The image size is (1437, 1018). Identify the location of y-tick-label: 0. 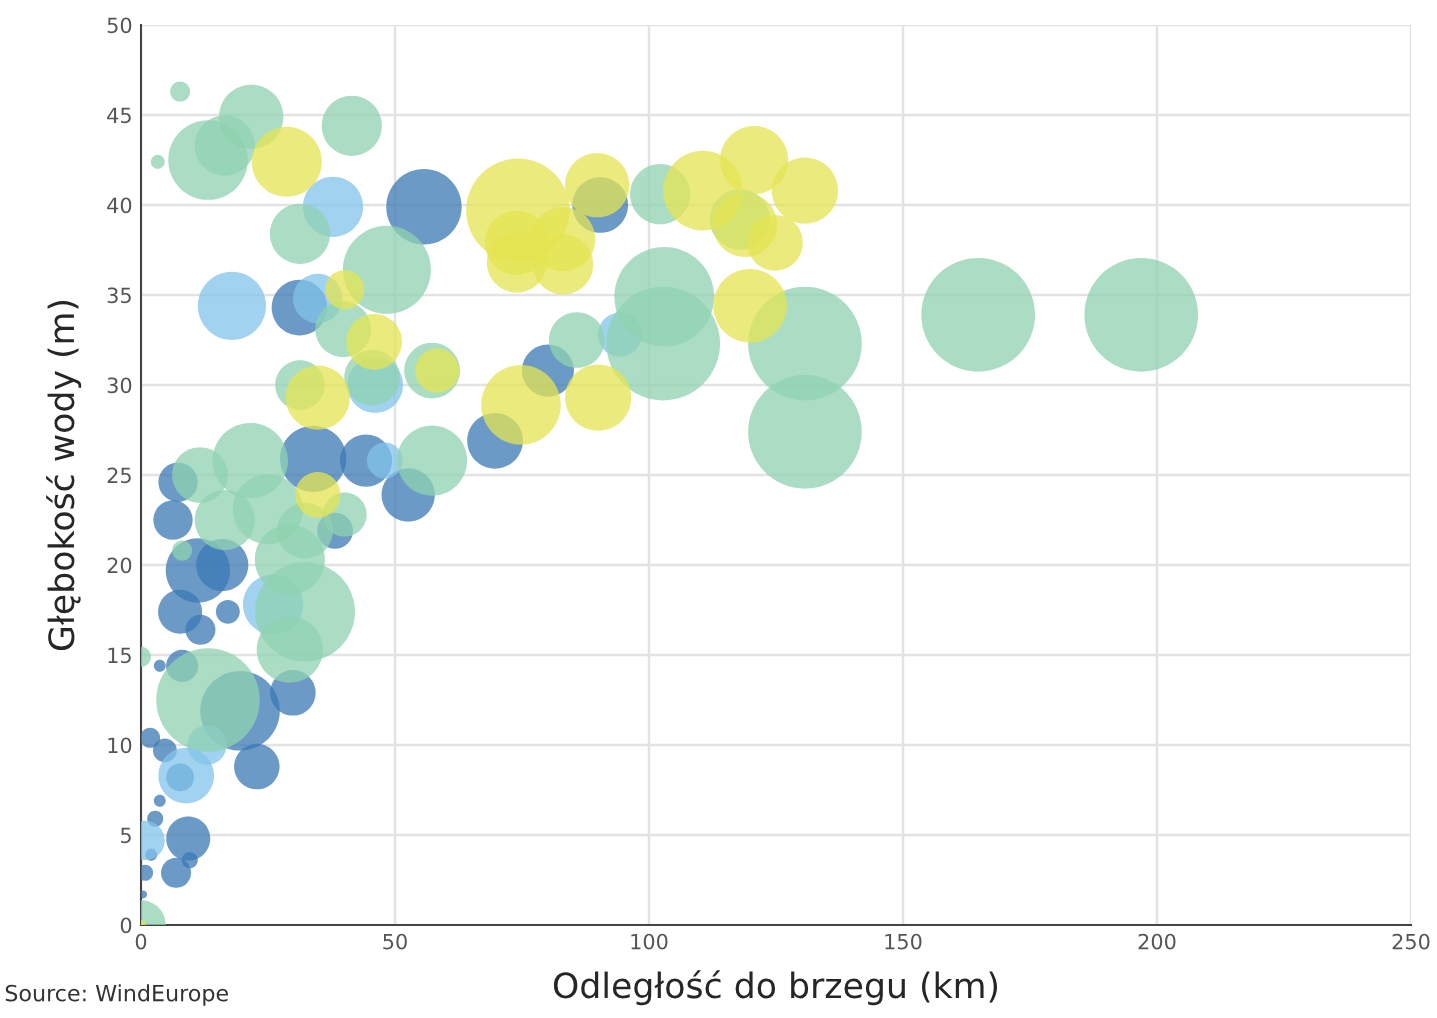
(126, 925).